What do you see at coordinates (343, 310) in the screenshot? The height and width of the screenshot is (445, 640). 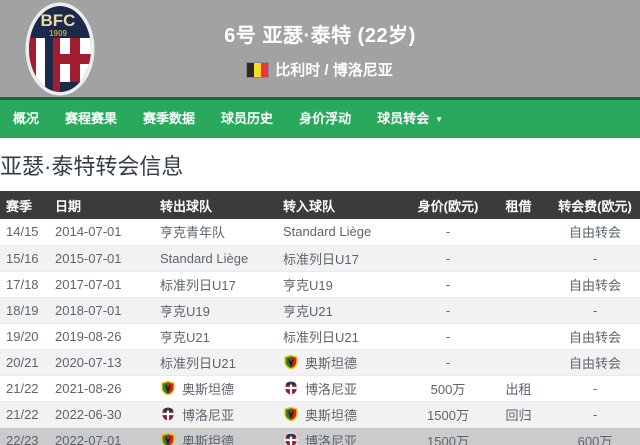 I see `to-team-cell: 亨克U21` at bounding box center [343, 310].